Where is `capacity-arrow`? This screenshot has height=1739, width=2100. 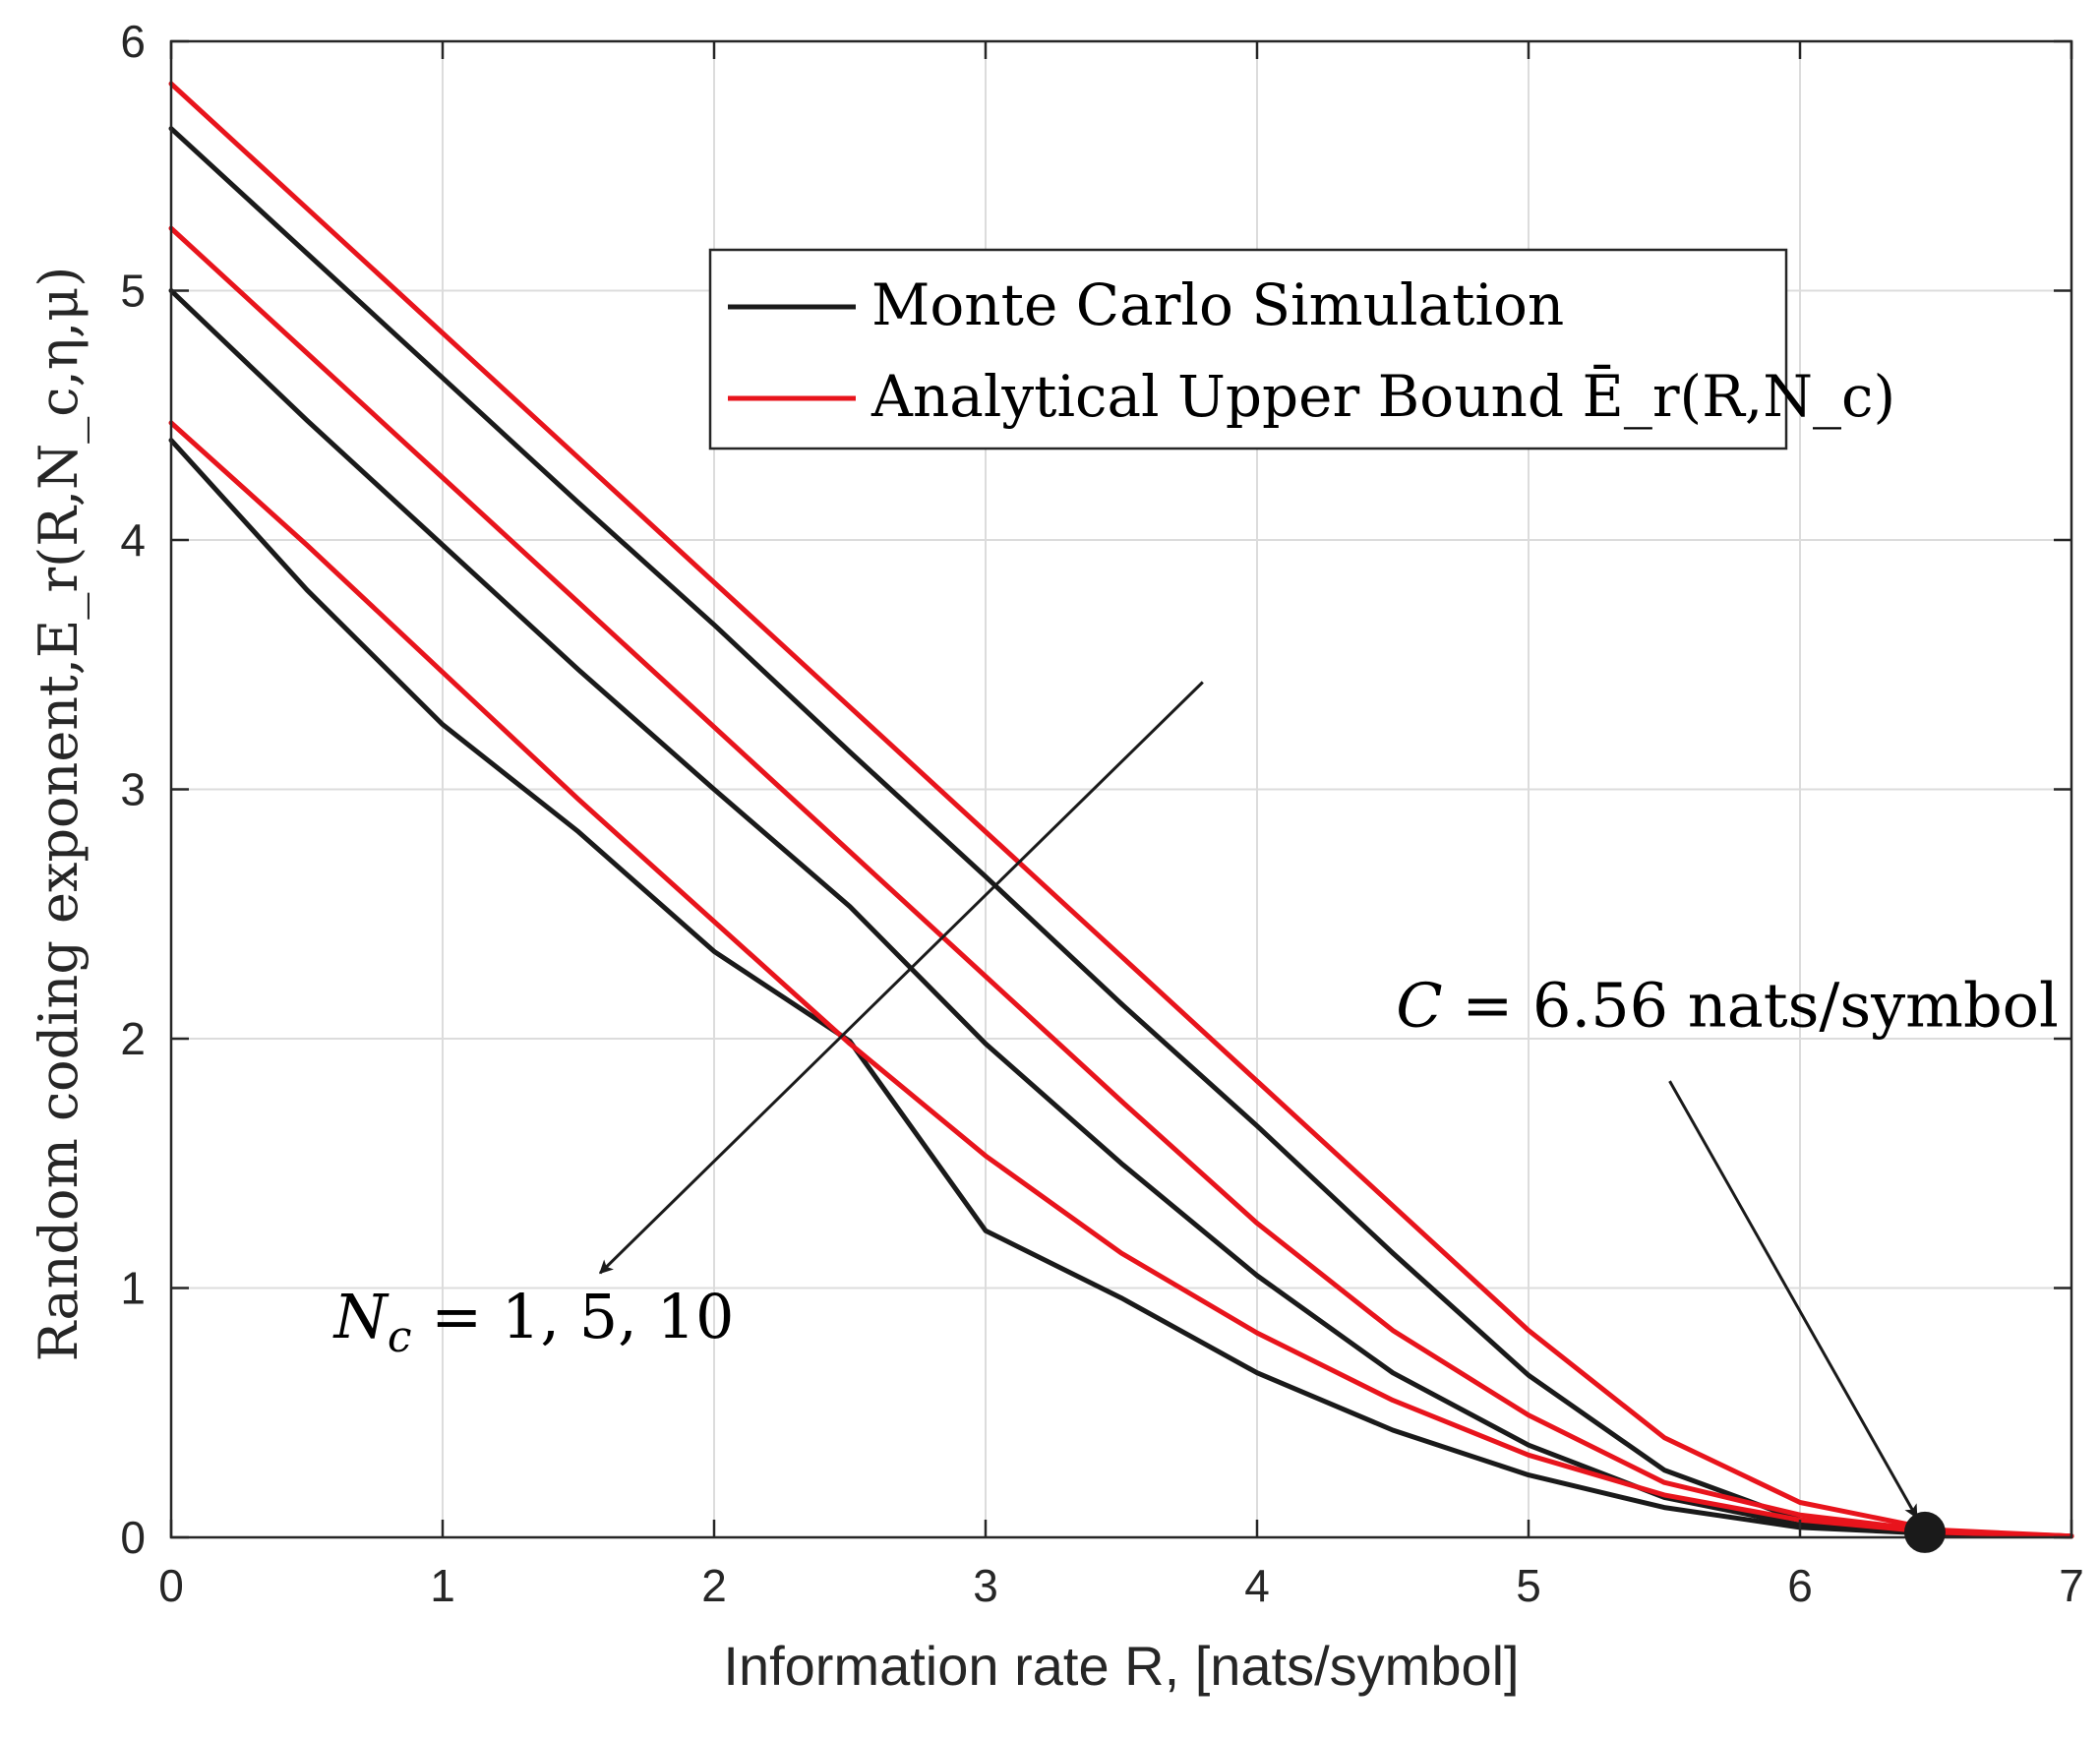
capacity-arrow is located at coordinates (1793, 1299).